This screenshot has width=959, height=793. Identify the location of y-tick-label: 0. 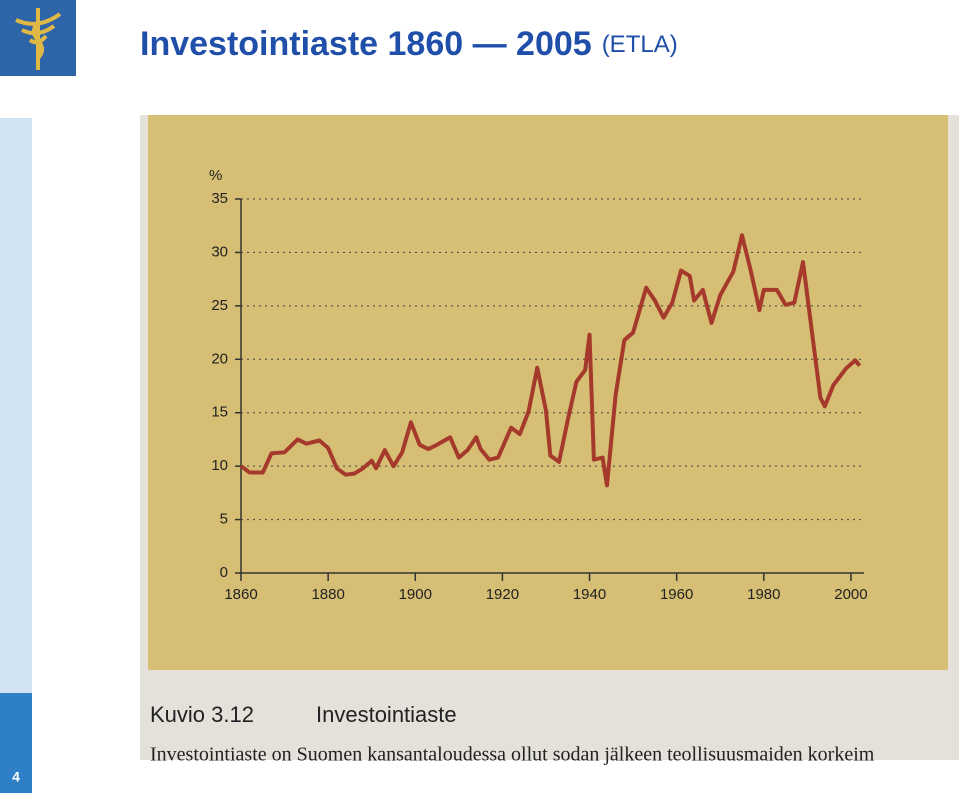
(224, 572).